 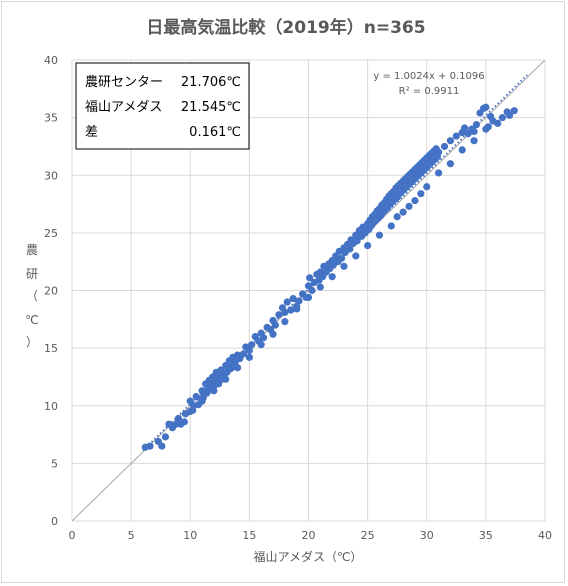 I want to click on trendline-r-squared: R² = 0.9911, so click(x=429, y=91).